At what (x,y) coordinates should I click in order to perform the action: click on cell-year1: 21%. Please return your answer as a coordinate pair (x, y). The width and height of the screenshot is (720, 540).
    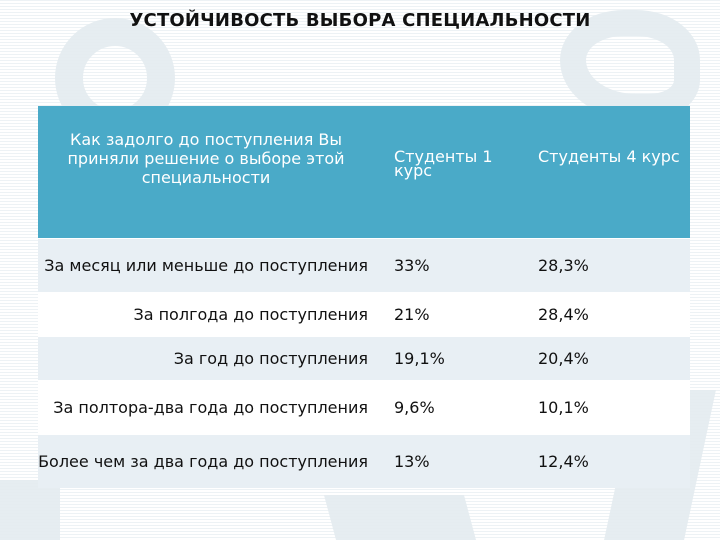
    Looking at the image, I should click on (412, 314).